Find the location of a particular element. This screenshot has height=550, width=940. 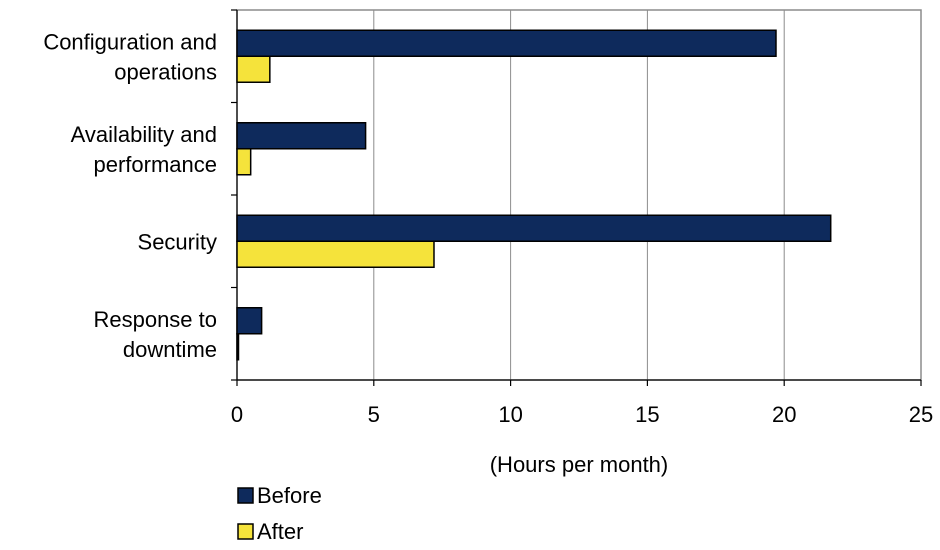

x-tick-label: 0 is located at coordinates (237, 414).